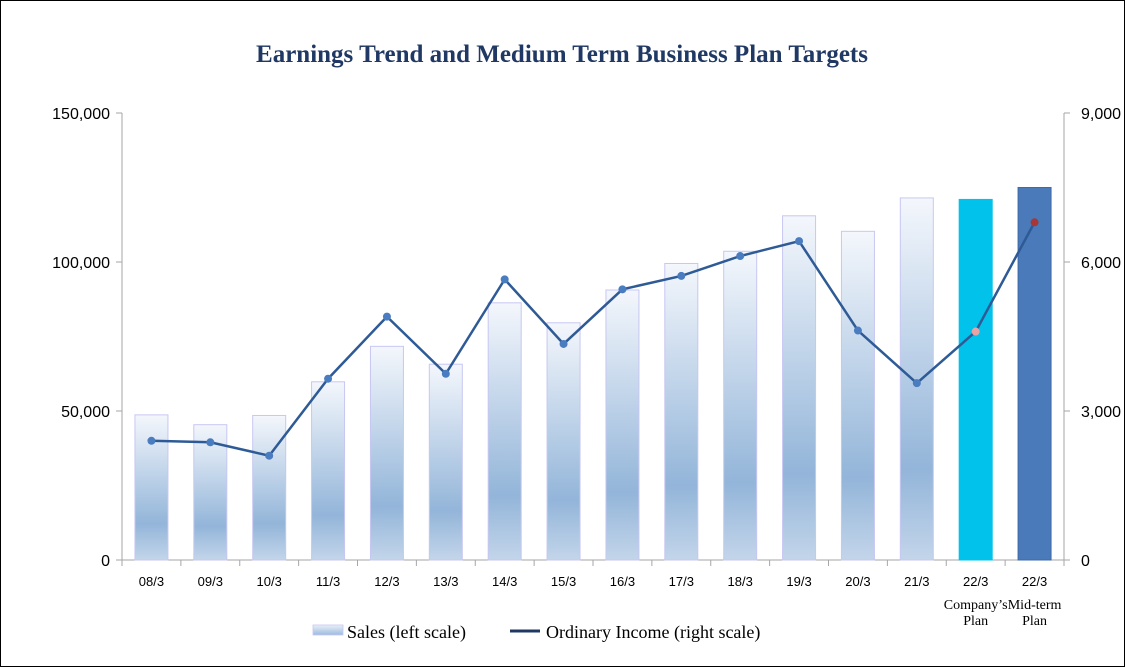 The height and width of the screenshot is (667, 1125). Describe the element at coordinates (622, 581) in the screenshot. I see `x-tick-label: 16/3` at that location.